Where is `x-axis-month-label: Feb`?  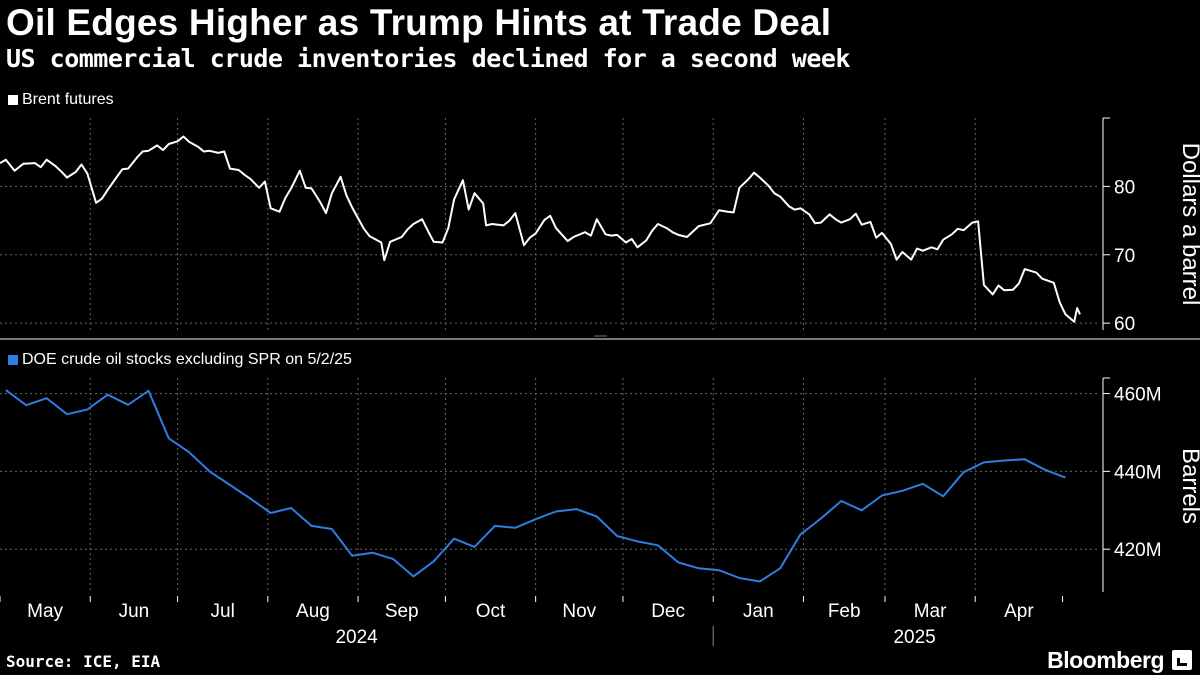 x-axis-month-label: Feb is located at coordinates (844, 611).